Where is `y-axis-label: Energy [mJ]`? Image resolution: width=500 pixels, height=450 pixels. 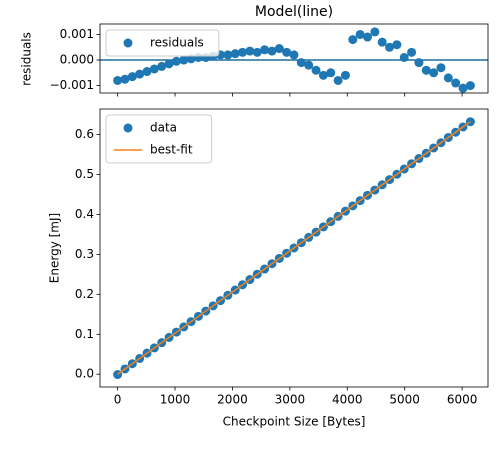 y-axis-label: Energy [mJ] is located at coordinates (55, 248).